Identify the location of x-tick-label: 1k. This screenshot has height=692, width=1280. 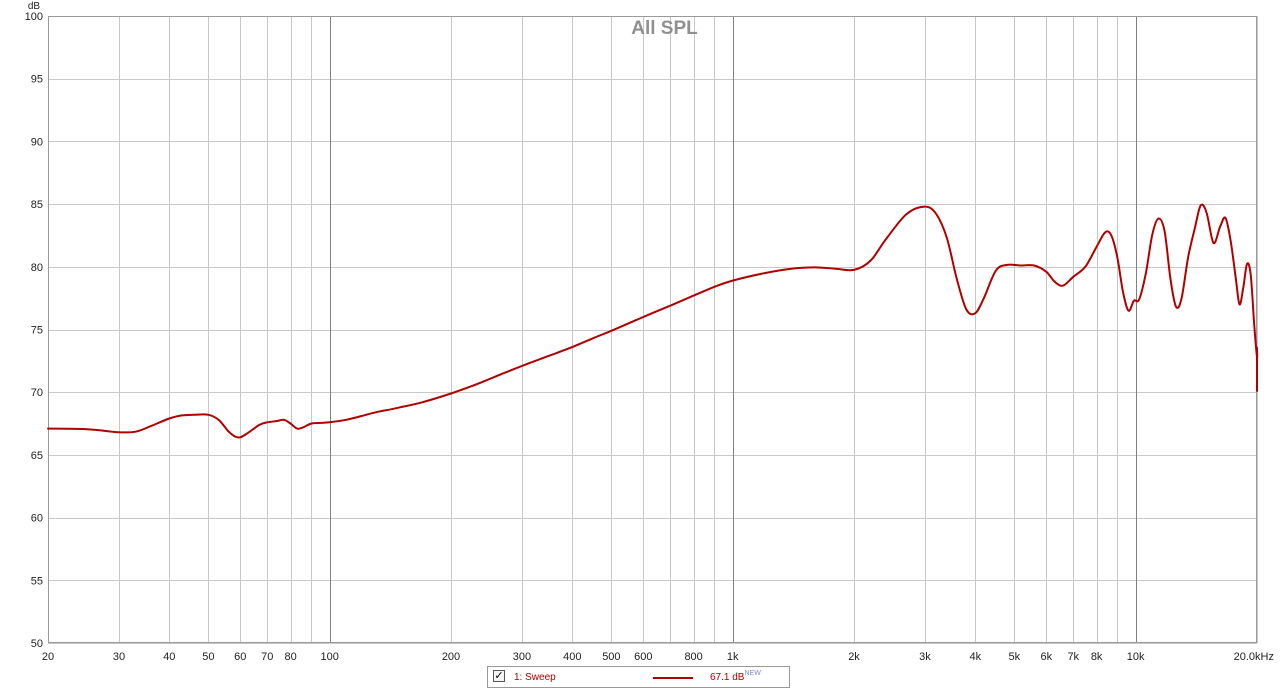
(733, 657).